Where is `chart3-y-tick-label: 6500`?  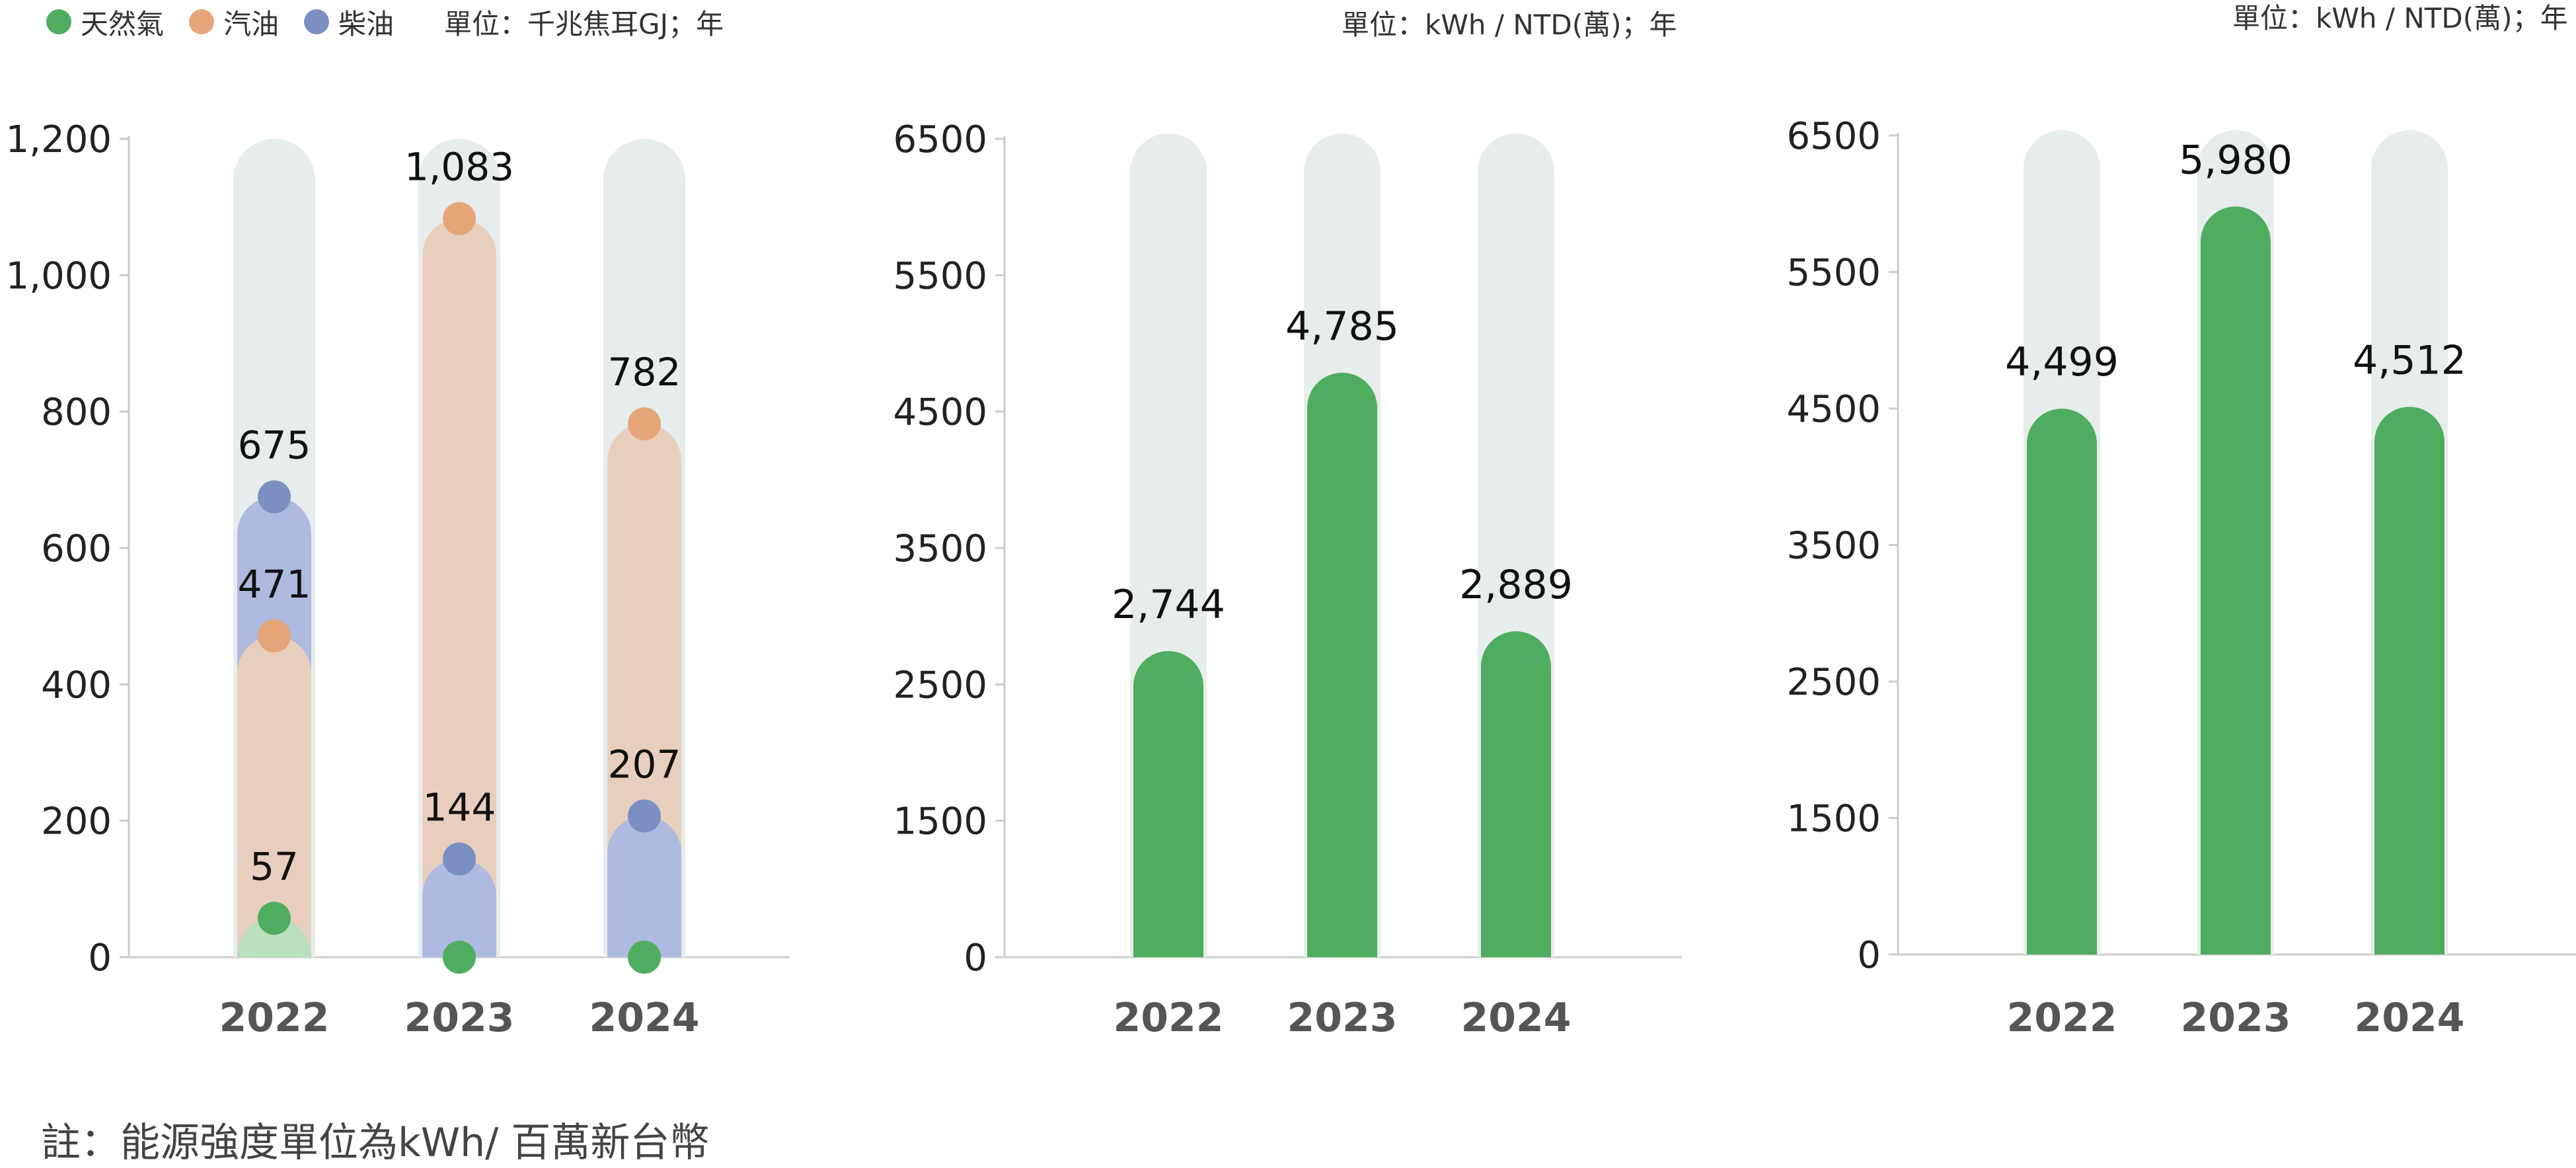
chart3-y-tick-label: 6500 is located at coordinates (1833, 136).